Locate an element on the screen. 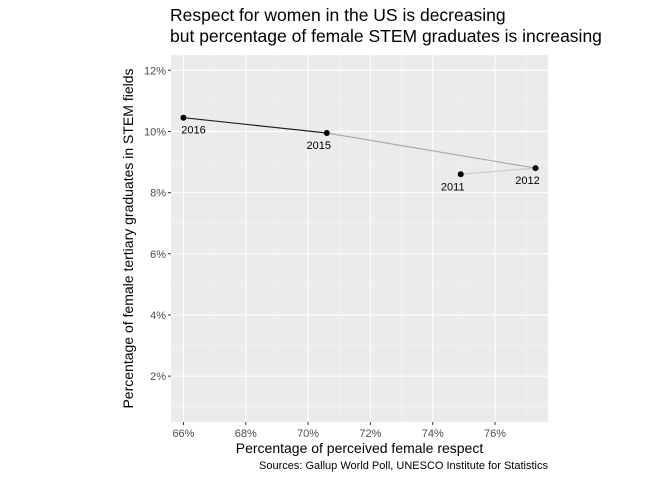  data-point-2012 is located at coordinates (535, 168).